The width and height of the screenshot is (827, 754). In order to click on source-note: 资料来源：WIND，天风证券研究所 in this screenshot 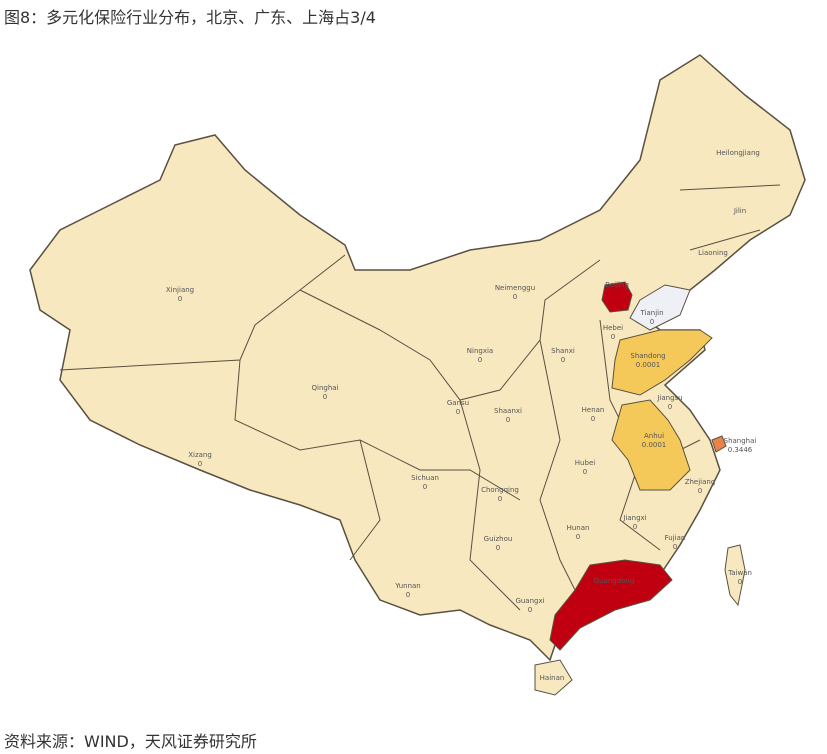, I will do `click(130, 741)`.